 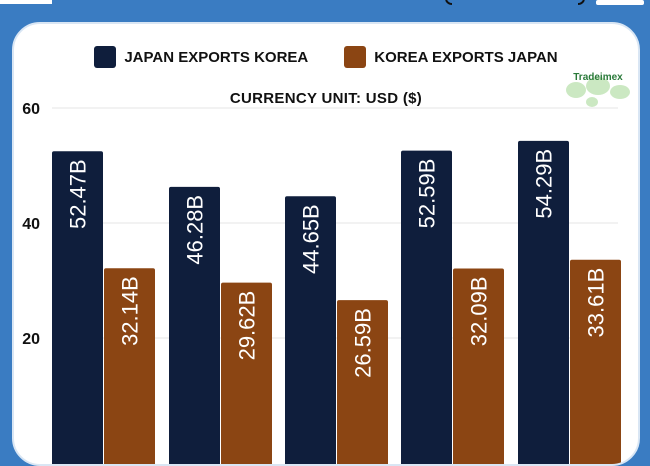 What do you see at coordinates (544, 184) in the screenshot?
I see `data-label-series-1-5: 54.29B` at bounding box center [544, 184].